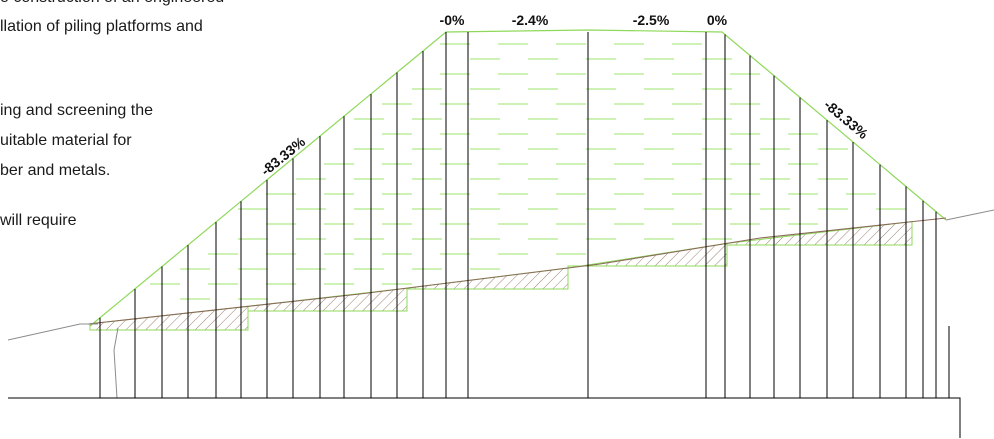  I want to click on text-line-2: llation of piling platforms and, so click(101, 26).